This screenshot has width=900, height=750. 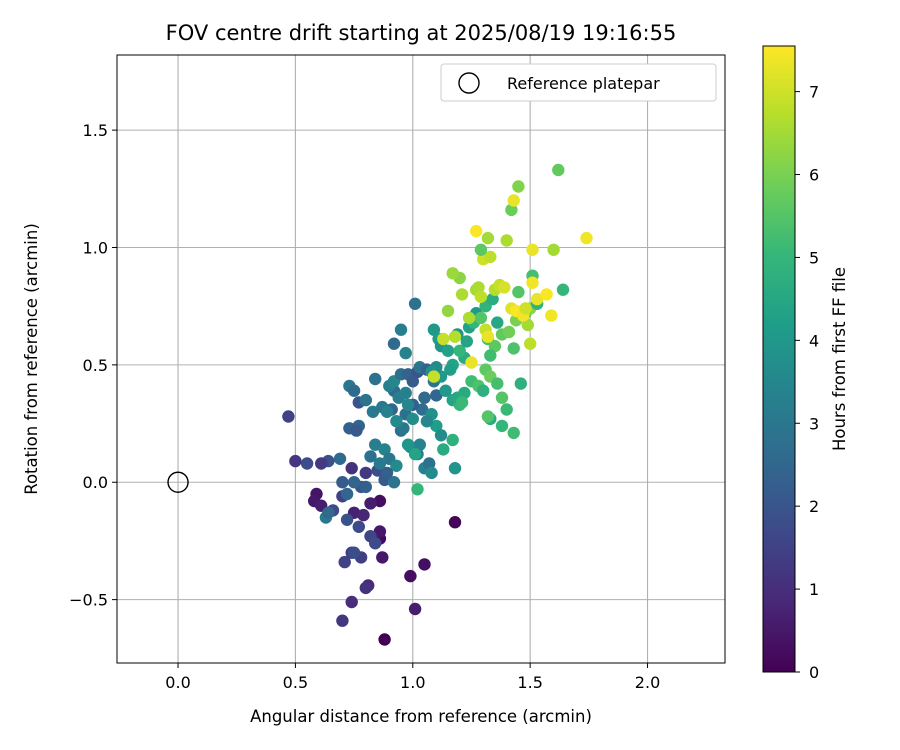 What do you see at coordinates (412, 682) in the screenshot?
I see `x-tick-label: 1.0` at bounding box center [412, 682].